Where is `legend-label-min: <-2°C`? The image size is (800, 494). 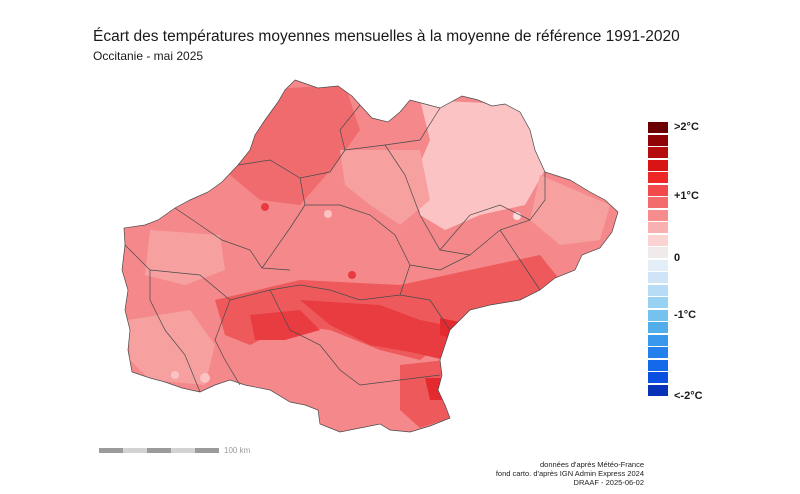
legend-label-min: <-2°C is located at coordinates (688, 395).